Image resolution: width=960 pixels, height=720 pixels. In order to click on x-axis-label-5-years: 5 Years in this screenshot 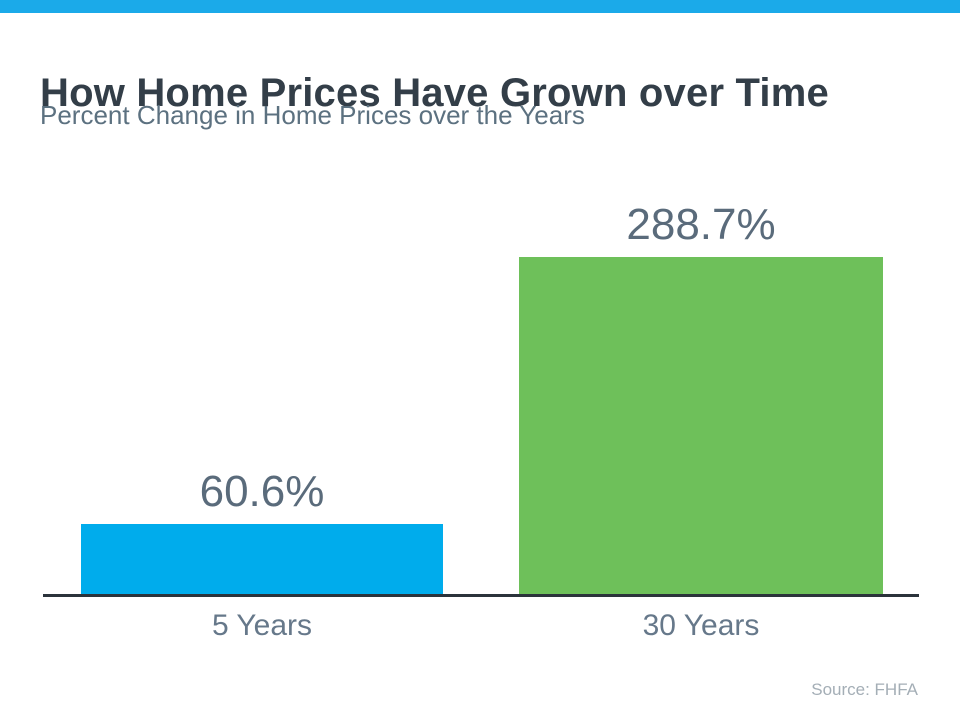, I will do `click(262, 625)`.